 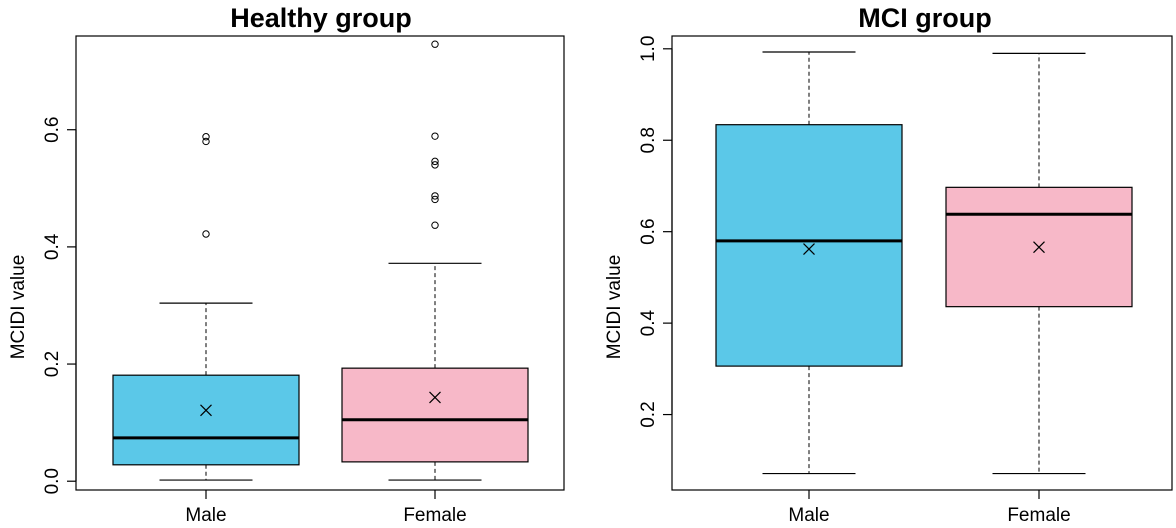 I want to click on y-tick-label: 0.0, so click(x=52, y=481).